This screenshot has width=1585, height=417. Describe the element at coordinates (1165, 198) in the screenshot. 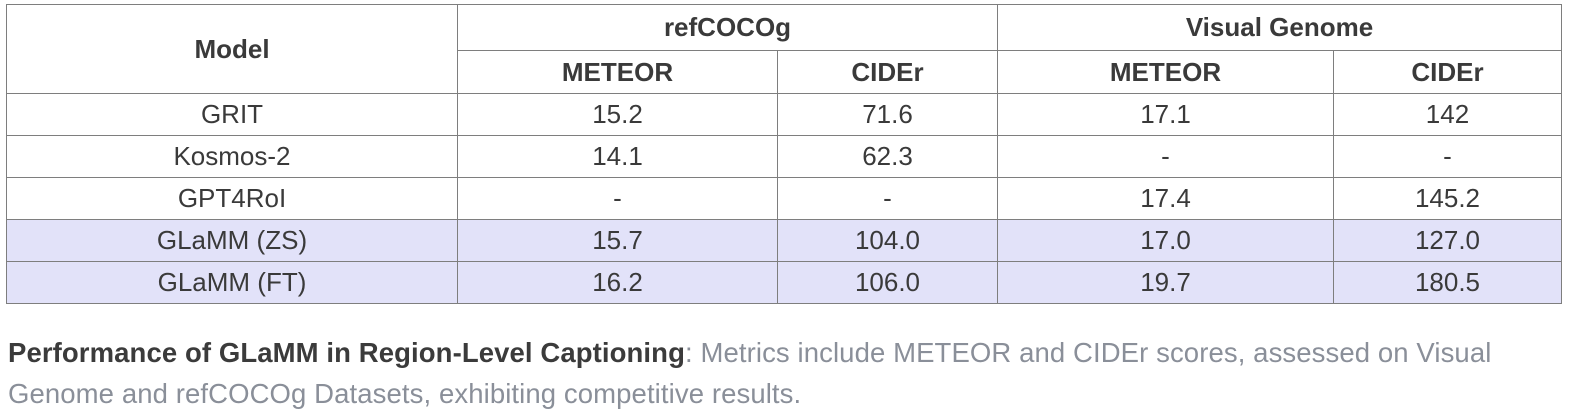

I see `metric-cell: 17.4` at that location.